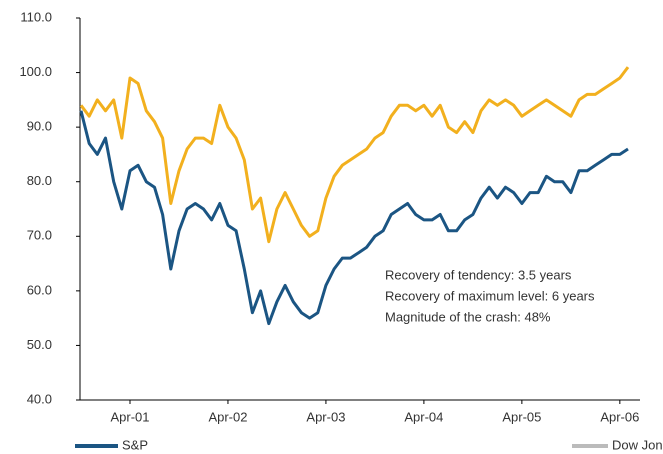 The image size is (663, 454). Describe the element at coordinates (129, 416) in the screenshot. I see `x-tick-label: Apr-01` at that location.